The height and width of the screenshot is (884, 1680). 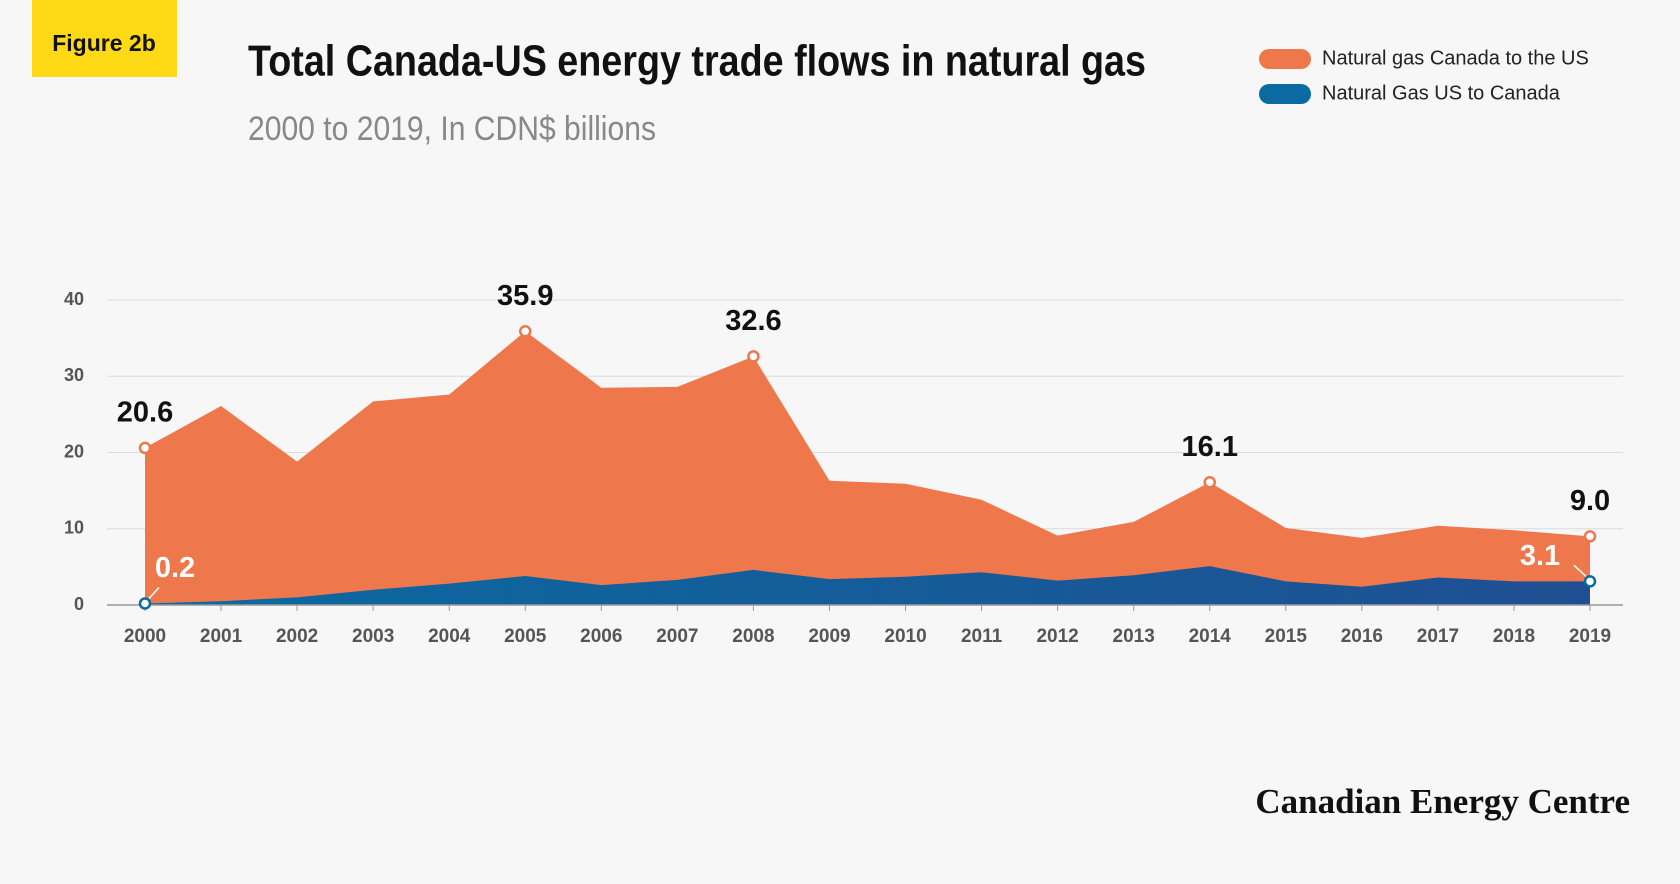 What do you see at coordinates (1441, 93) in the screenshot?
I see `legend-label: Natural Gas US to Canada` at bounding box center [1441, 93].